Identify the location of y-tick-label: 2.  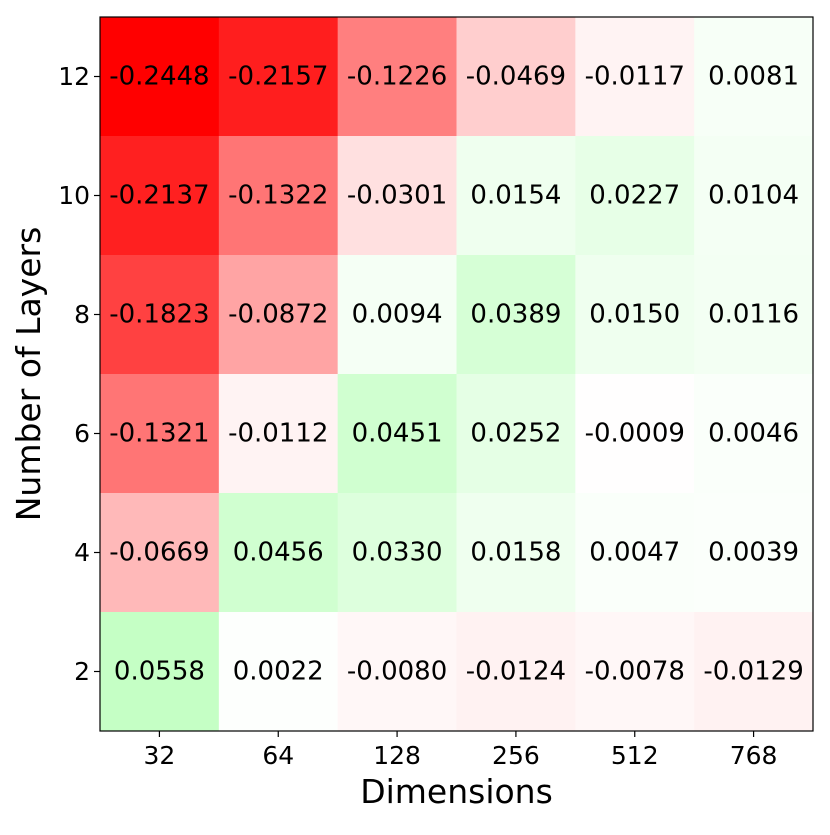
(82, 671).